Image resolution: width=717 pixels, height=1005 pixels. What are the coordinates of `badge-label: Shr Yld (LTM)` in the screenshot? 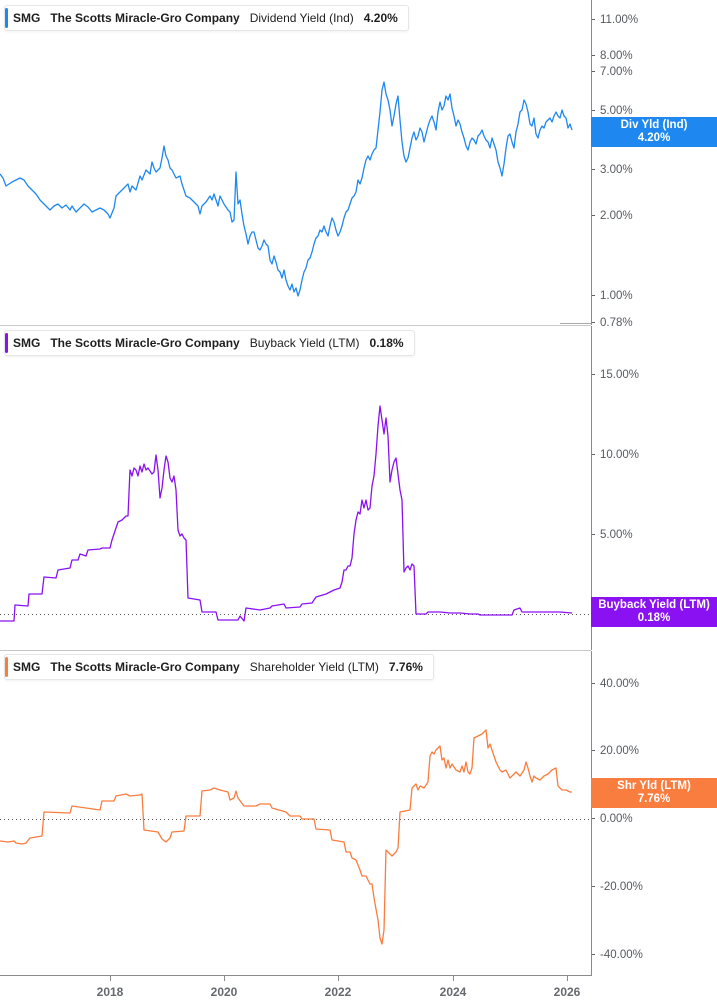 It's located at (654, 786).